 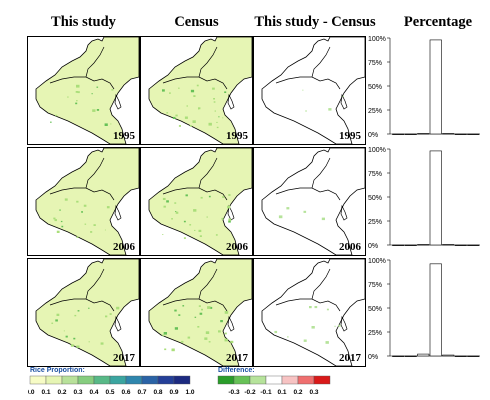 I want to click on percentage-chart-2017: 0% 25% 50% 75% 100%, so click(x=425, y=308).